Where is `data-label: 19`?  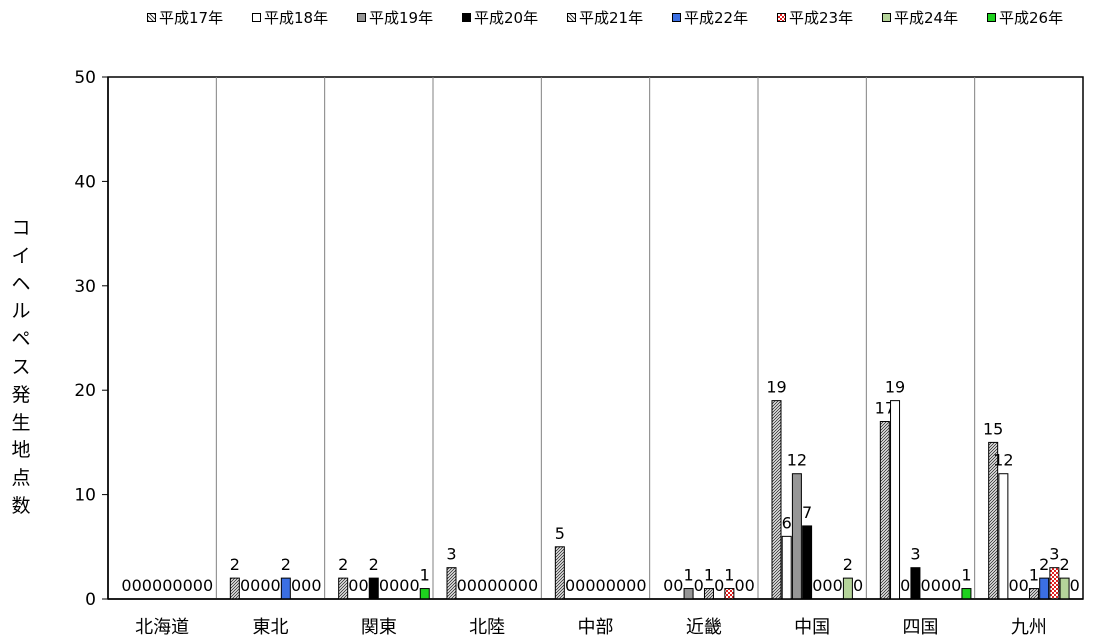
data-label: 19 is located at coordinates (776, 387).